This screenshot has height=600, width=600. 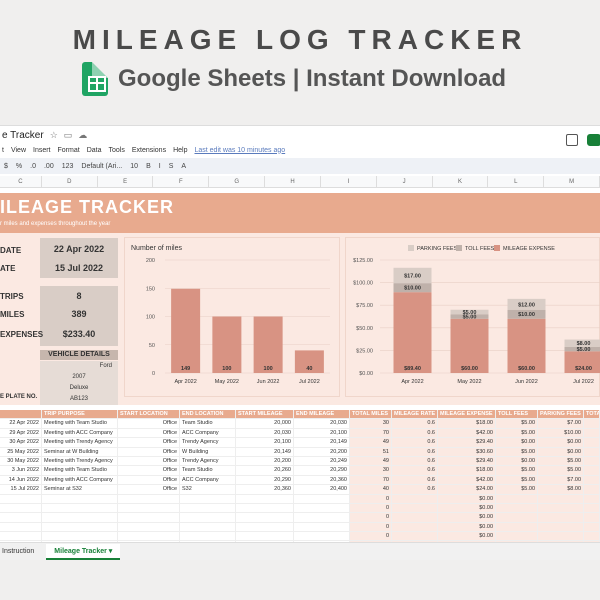 I want to click on table-cell: 20,249, so click(x=322, y=461).